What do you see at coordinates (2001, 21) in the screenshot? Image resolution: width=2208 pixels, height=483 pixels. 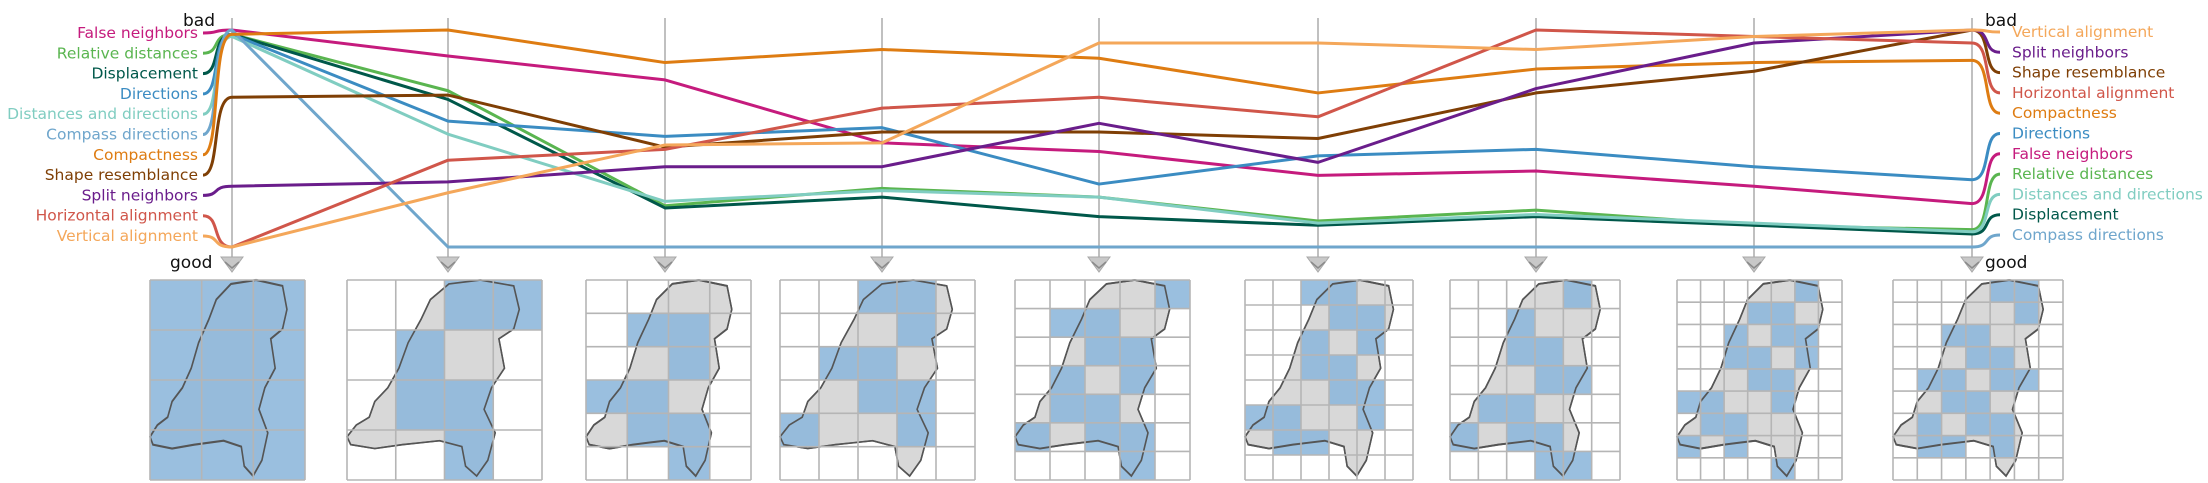 I see `right-bad-label: bad` at bounding box center [2001, 21].